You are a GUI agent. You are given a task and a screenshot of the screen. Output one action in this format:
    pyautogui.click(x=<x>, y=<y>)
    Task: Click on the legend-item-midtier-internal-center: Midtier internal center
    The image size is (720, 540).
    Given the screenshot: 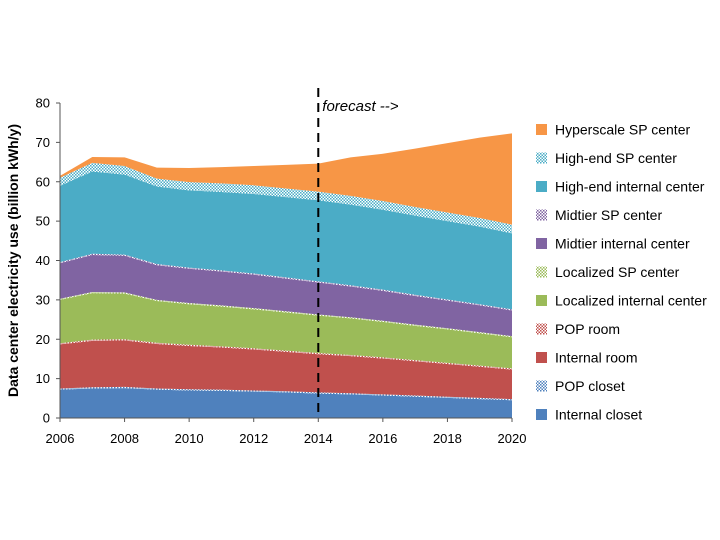 What is the action you would take?
    pyautogui.click(x=613, y=244)
    